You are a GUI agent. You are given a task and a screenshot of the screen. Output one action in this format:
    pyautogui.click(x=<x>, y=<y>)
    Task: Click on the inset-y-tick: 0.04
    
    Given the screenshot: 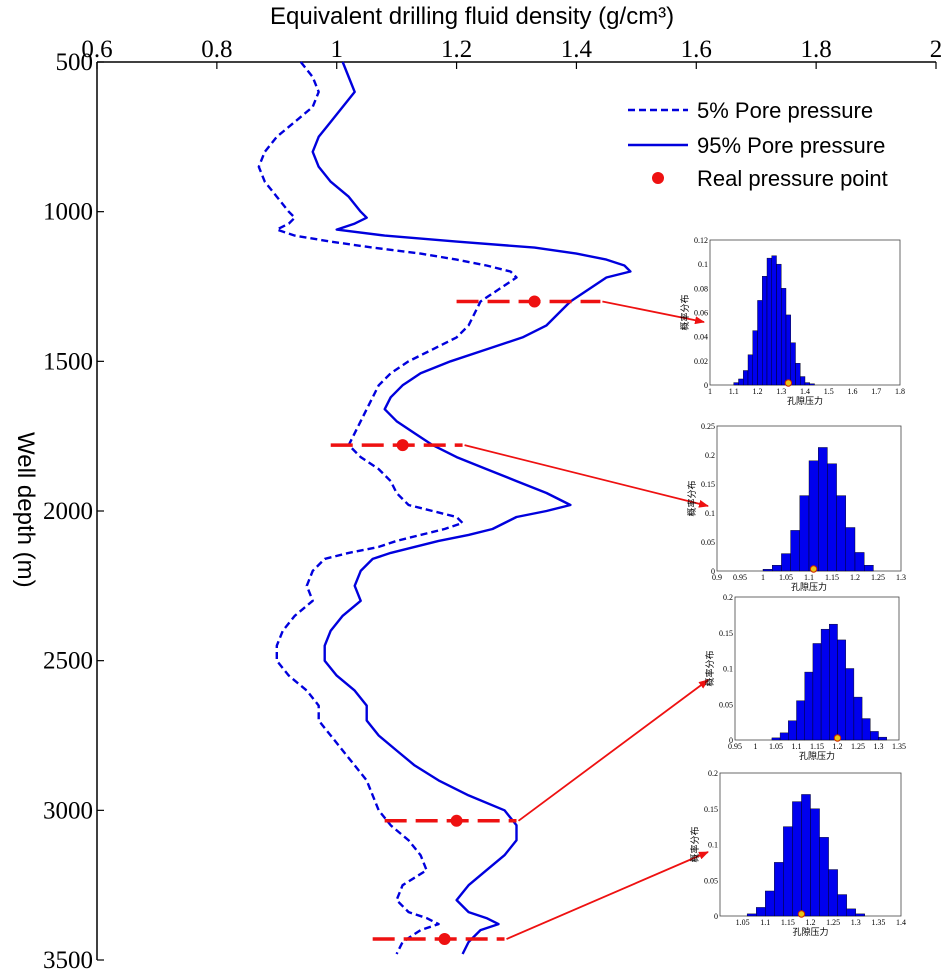 What is the action you would take?
    pyautogui.click(x=701, y=337)
    